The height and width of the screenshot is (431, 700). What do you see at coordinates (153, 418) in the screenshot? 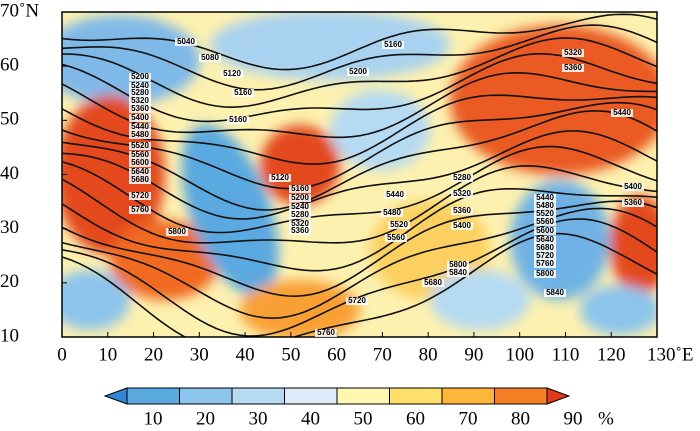
I see `colorbar-label: 10` at bounding box center [153, 418].